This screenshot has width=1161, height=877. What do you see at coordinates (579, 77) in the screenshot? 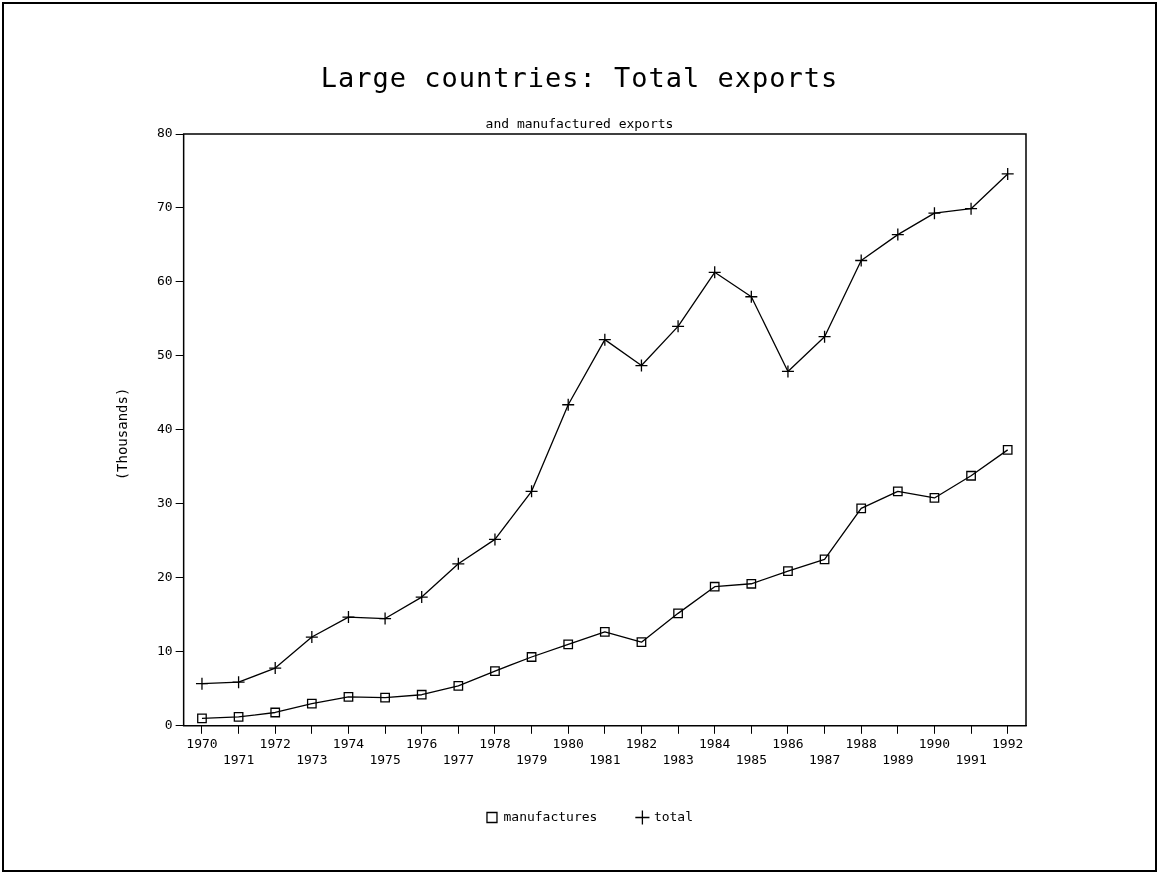
I see `chart-title: Large countries: Total exports` at bounding box center [579, 77].